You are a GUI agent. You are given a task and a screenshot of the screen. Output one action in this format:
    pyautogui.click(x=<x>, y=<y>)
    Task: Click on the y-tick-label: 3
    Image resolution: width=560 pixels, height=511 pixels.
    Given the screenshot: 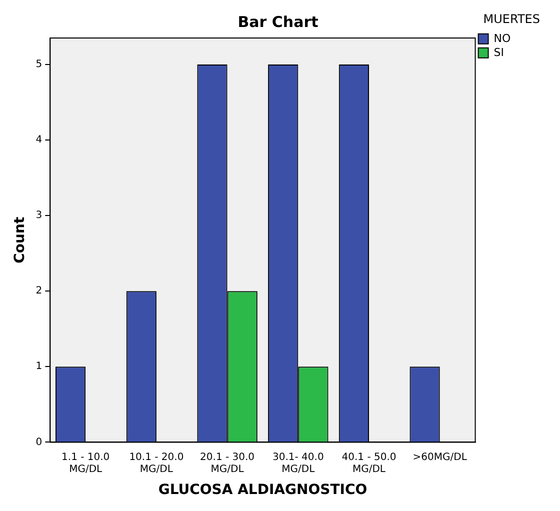 What is the action you would take?
    pyautogui.click(x=39, y=216)
    